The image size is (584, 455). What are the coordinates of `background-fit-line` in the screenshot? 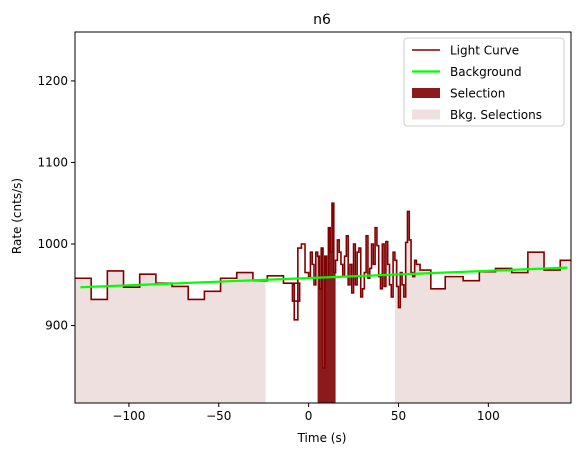 It's located at (324, 277).